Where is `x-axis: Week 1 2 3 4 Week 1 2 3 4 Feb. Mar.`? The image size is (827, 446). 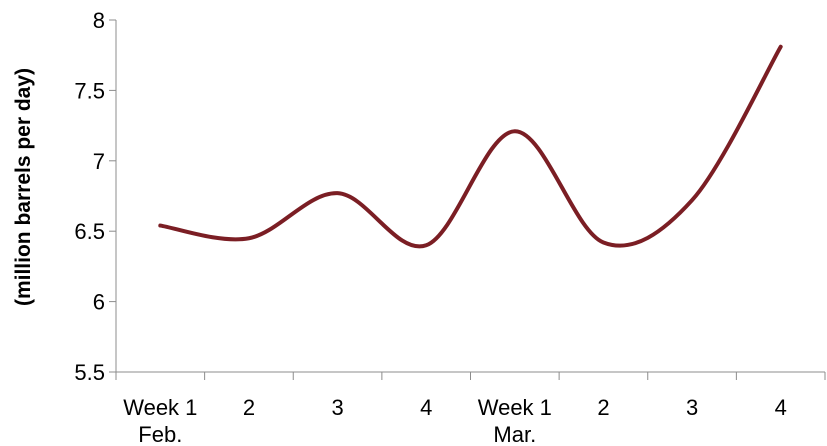 x-axis: Week 1 2 3 4 Week 1 2 3 4 Feb. Mar. is located at coordinates (470, 408).